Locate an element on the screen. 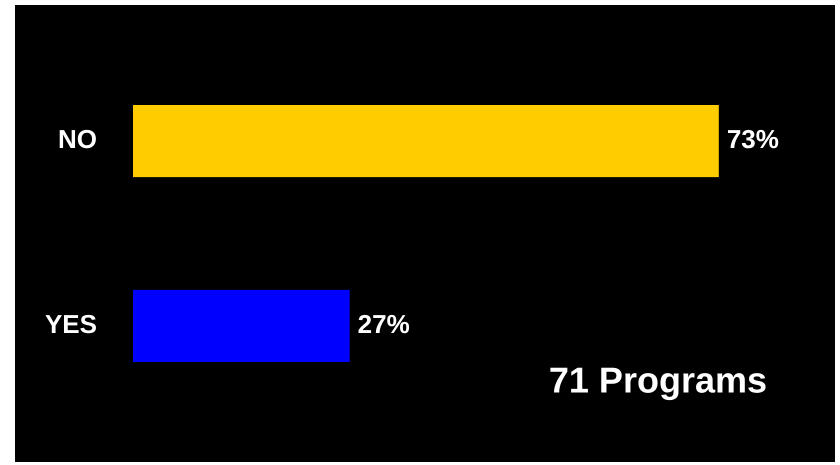  annotation: 71 Programs is located at coordinates (657, 379).